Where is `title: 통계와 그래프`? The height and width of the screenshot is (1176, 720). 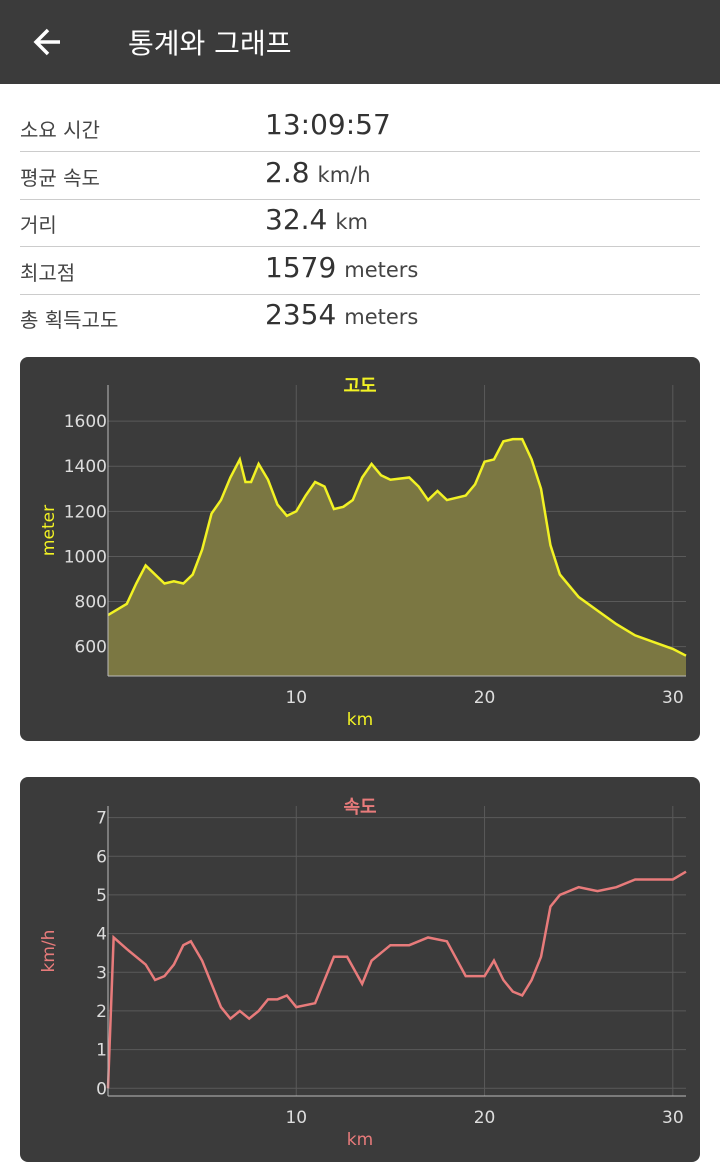
title: 통계와 그래프 is located at coordinates (210, 43).